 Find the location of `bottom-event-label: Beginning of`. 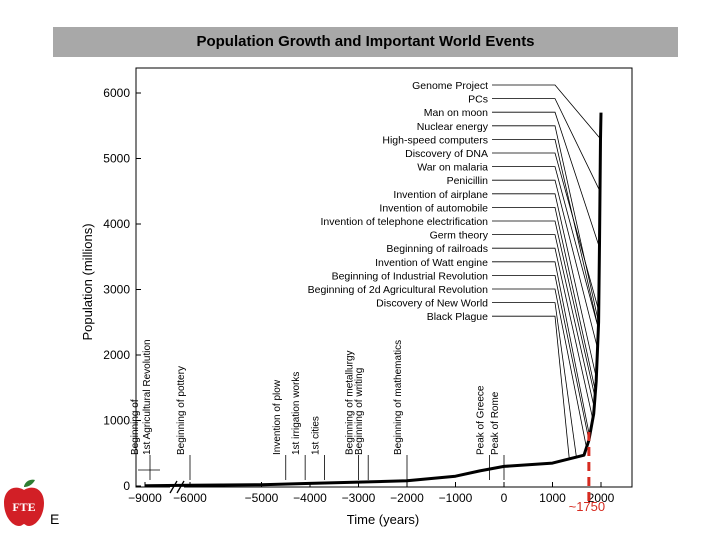

bottom-event-label: Beginning of is located at coordinates (135, 427).